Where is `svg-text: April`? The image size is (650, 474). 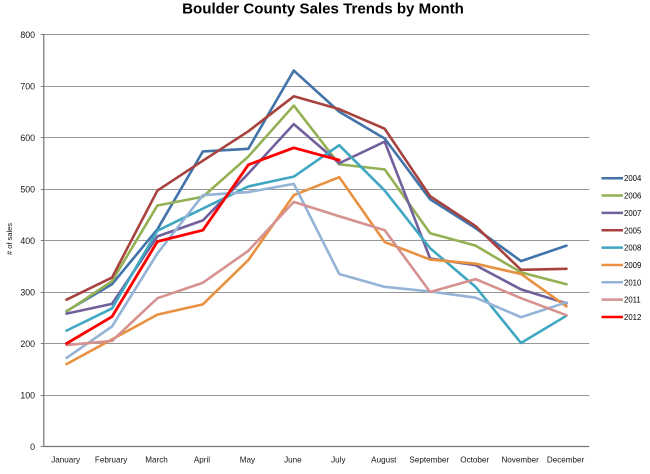
svg-text: April is located at coordinates (202, 459).